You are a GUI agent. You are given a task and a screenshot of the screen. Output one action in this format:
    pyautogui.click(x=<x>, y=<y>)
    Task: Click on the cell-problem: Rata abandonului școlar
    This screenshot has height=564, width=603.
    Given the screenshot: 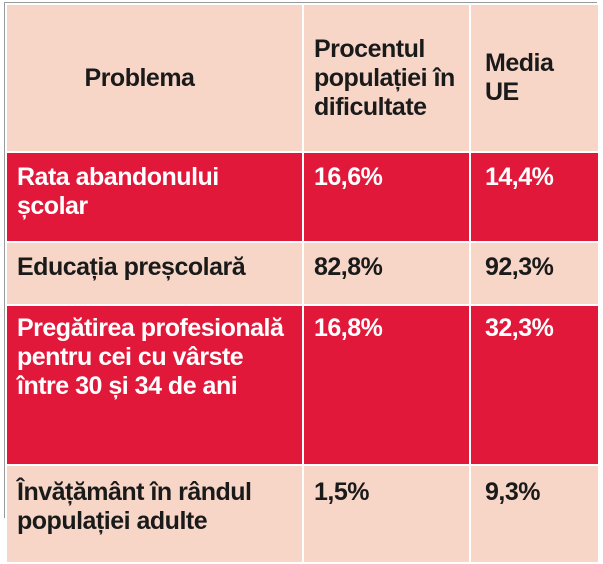 What is the action you would take?
    pyautogui.click(x=154, y=197)
    